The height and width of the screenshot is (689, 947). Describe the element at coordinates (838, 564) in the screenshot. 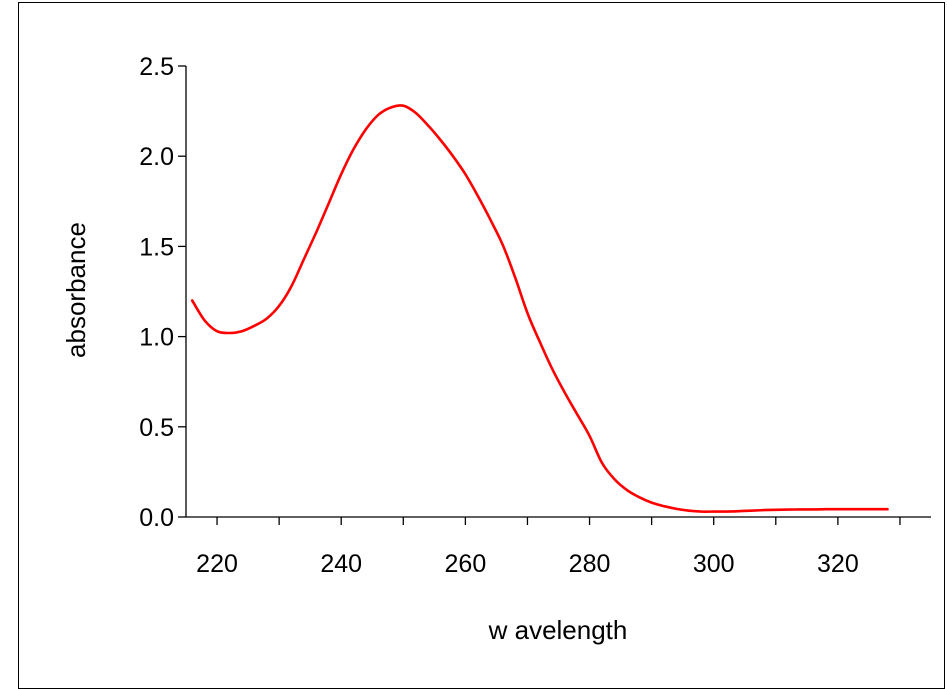

I see `x-tick-label: 320` at that location.